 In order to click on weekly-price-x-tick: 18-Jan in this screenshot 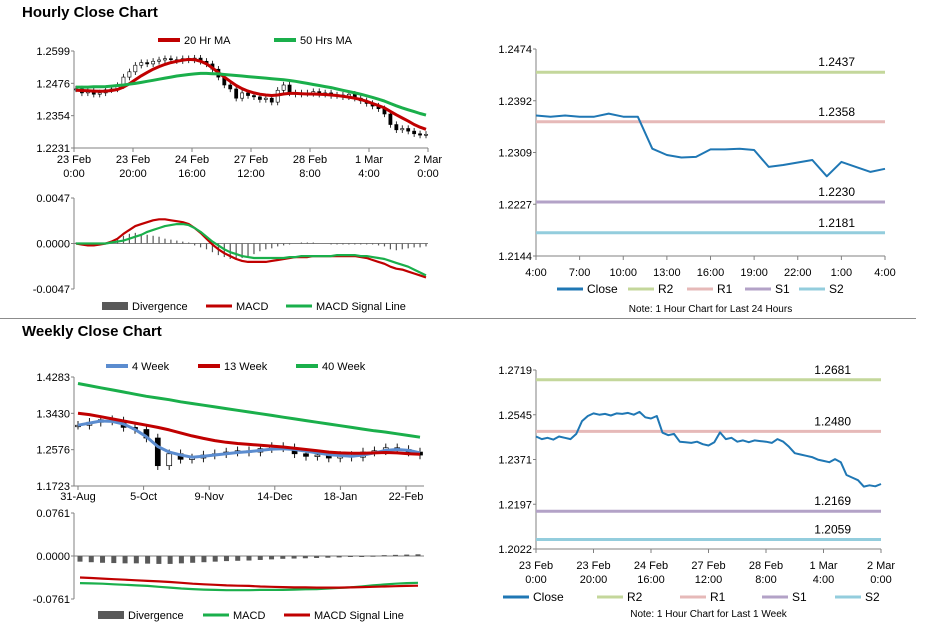, I will do `click(341, 497)`.